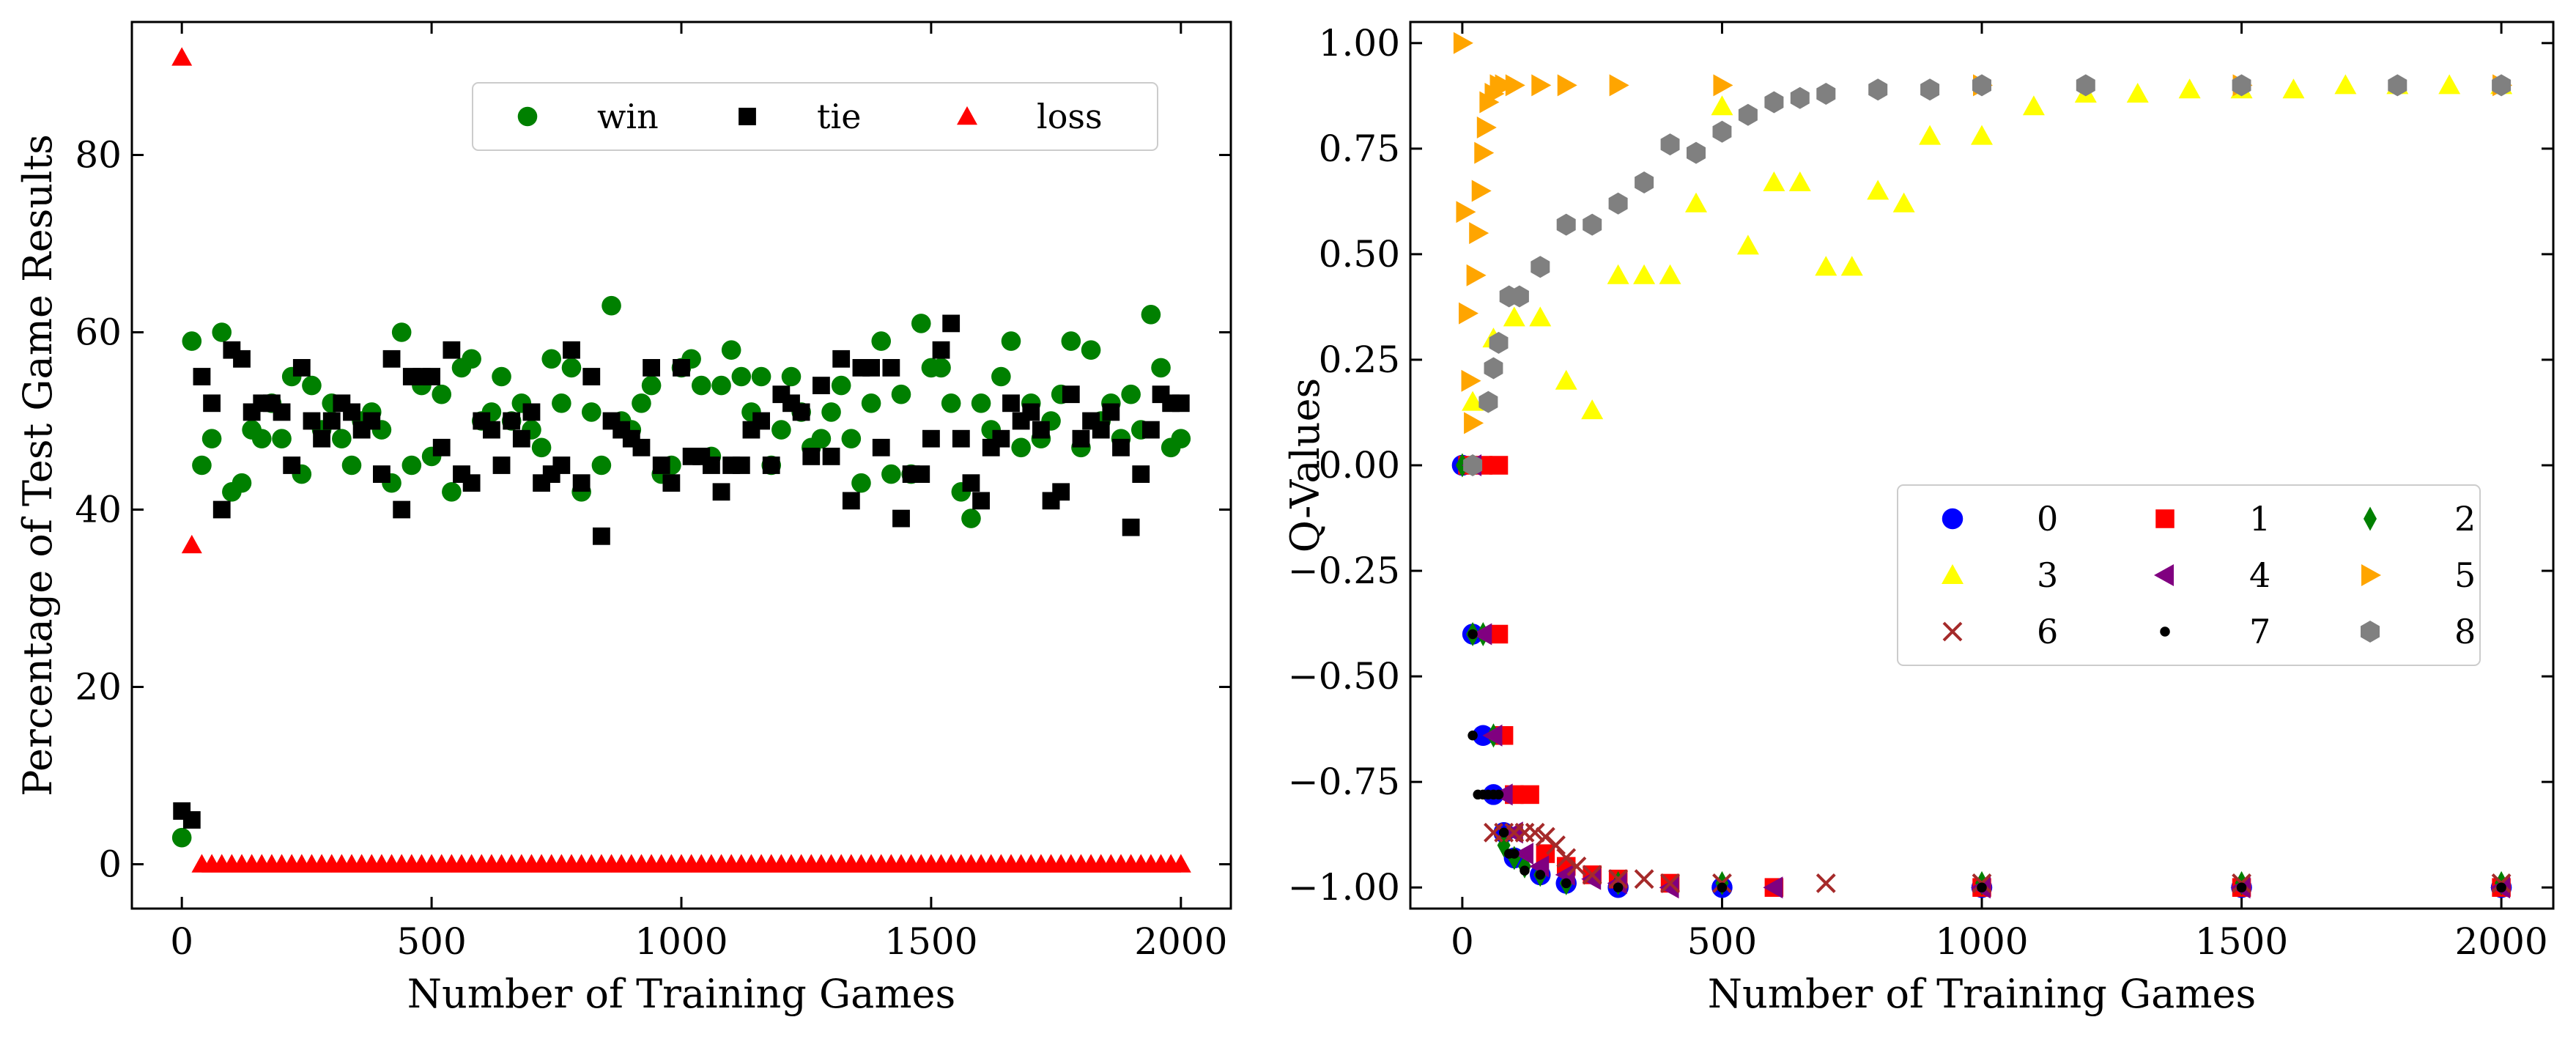 This screenshot has width=2576, height=1039. I want to click on right-xtick-label: 2000, so click(2500, 941).